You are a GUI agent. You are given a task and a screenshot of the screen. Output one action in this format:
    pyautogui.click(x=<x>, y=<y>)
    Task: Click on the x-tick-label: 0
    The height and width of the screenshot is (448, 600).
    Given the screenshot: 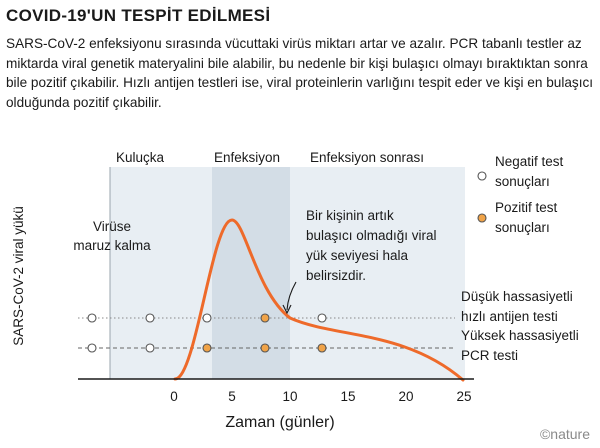 What is the action you would take?
    pyautogui.click(x=174, y=396)
    